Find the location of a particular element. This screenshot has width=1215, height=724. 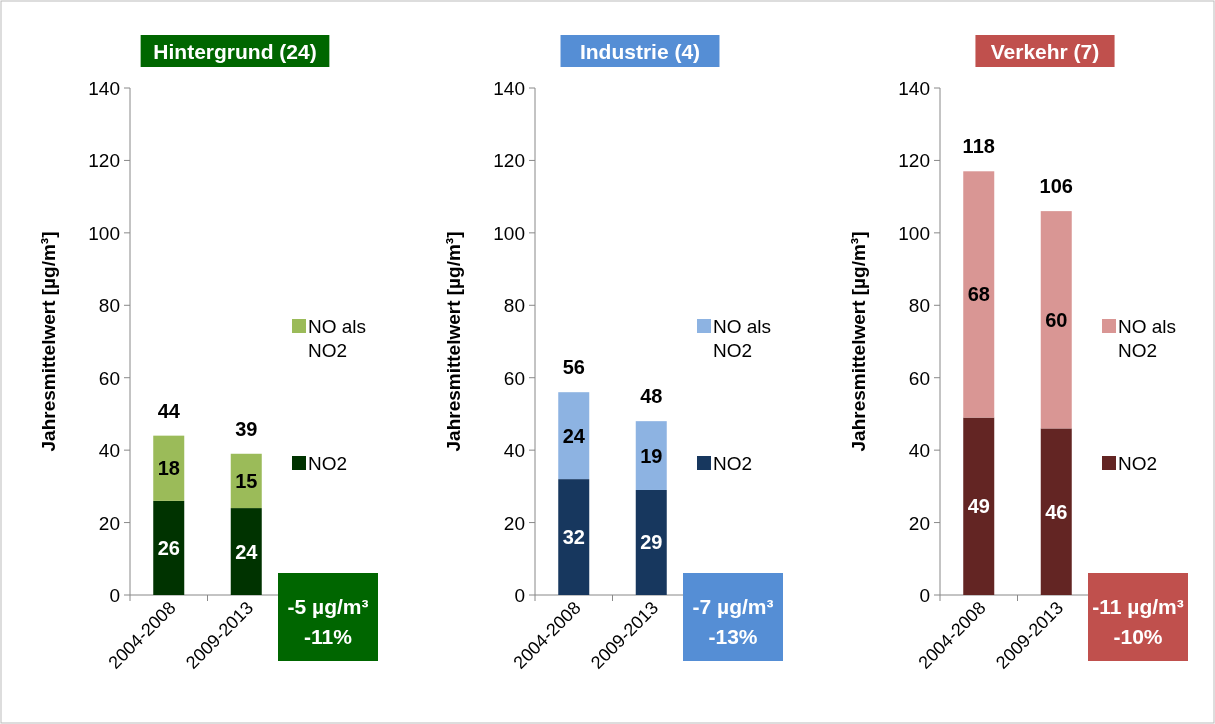

total-label: 44 is located at coordinates (169, 410).